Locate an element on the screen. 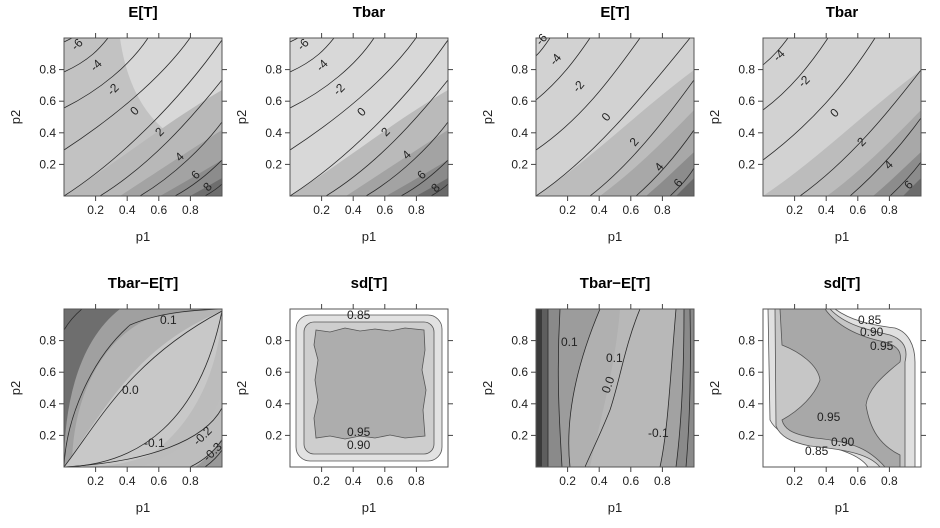 The image size is (940, 528). panel-4: Tbar−E[T] 0.1 0.0 -0.1 -0.2 - is located at coordinates (144, 371).